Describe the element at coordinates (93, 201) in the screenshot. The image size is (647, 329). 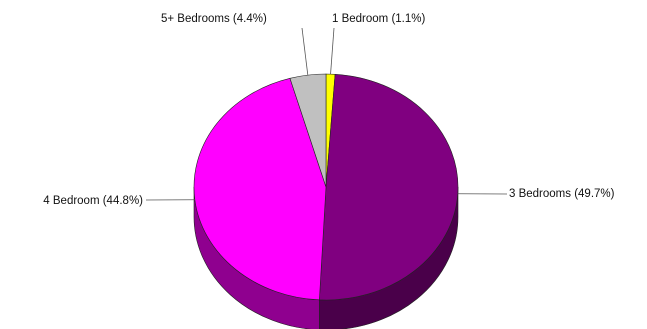
I see `slice-label-4-bedroom: 4 Bedroom (44.8%)` at that location.